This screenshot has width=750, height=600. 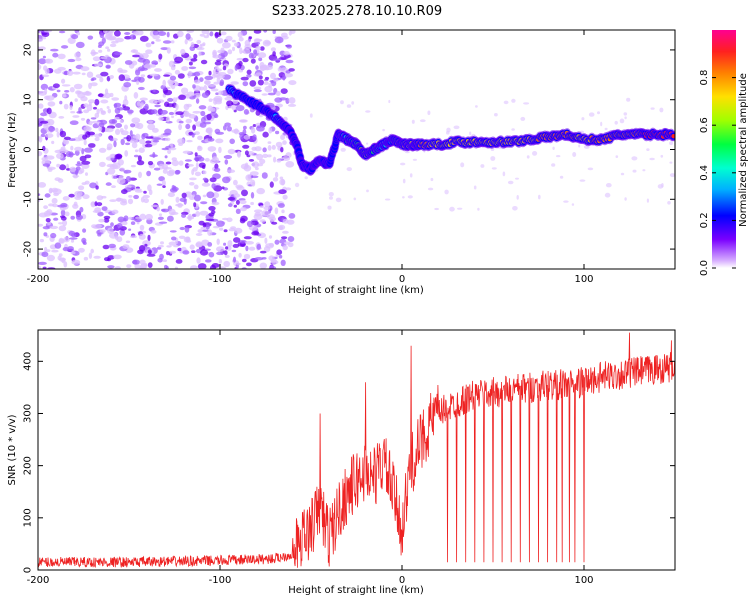 I want to click on spectrogram-y-tick-label: 0, so click(x=28, y=149).